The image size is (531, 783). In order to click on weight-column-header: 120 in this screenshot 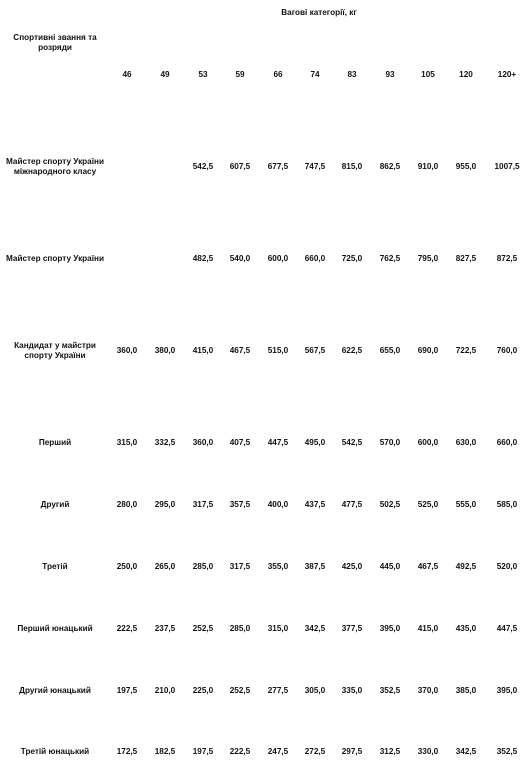, I will do `click(466, 74)`.